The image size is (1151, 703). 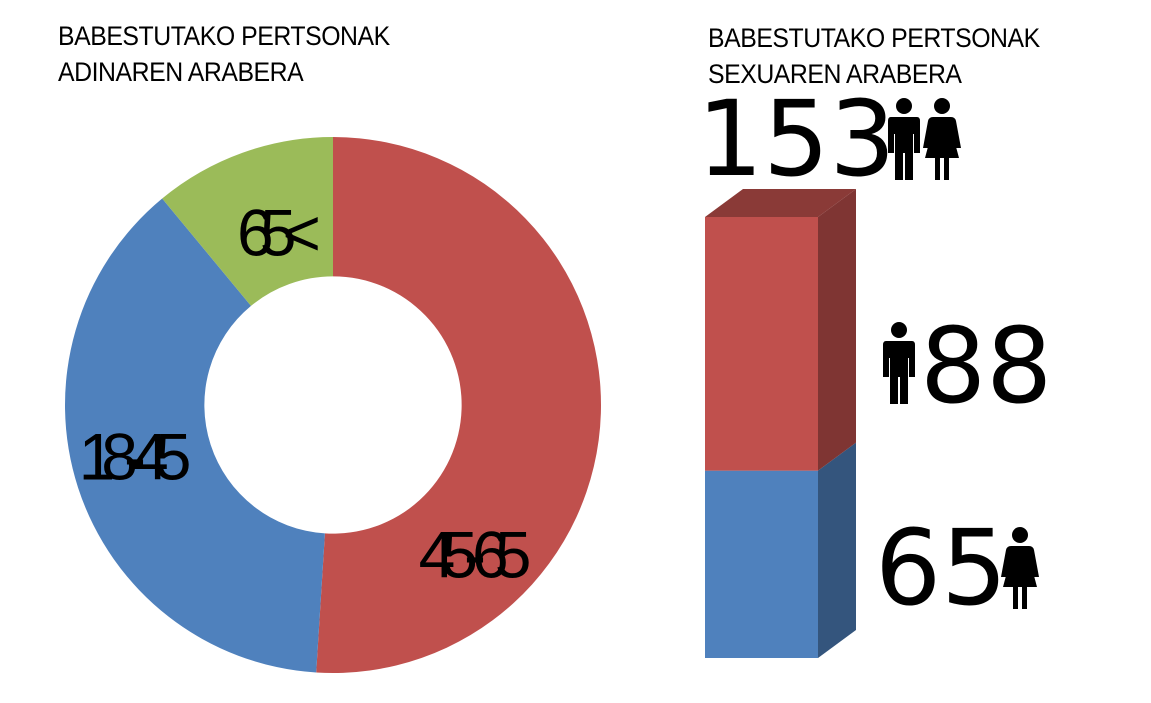 I want to click on stacked-bar-chart, so click(x=780, y=423).